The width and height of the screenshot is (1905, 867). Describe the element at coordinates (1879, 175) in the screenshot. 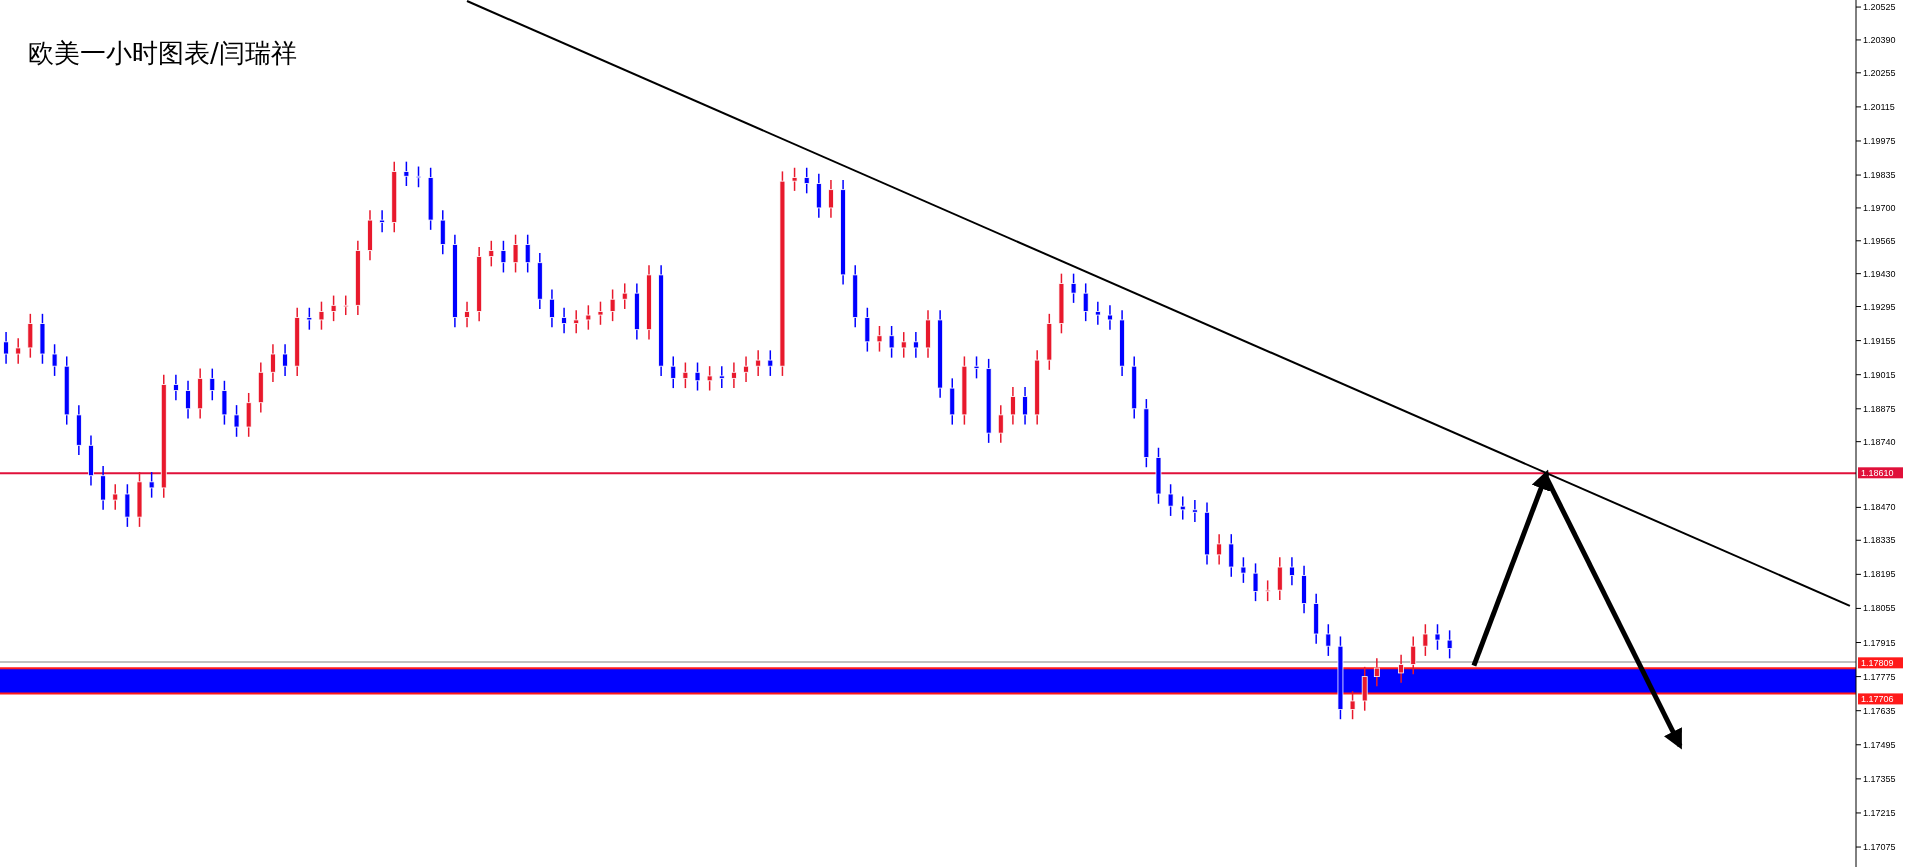

I see `y-tick-label: 1.19835` at that location.